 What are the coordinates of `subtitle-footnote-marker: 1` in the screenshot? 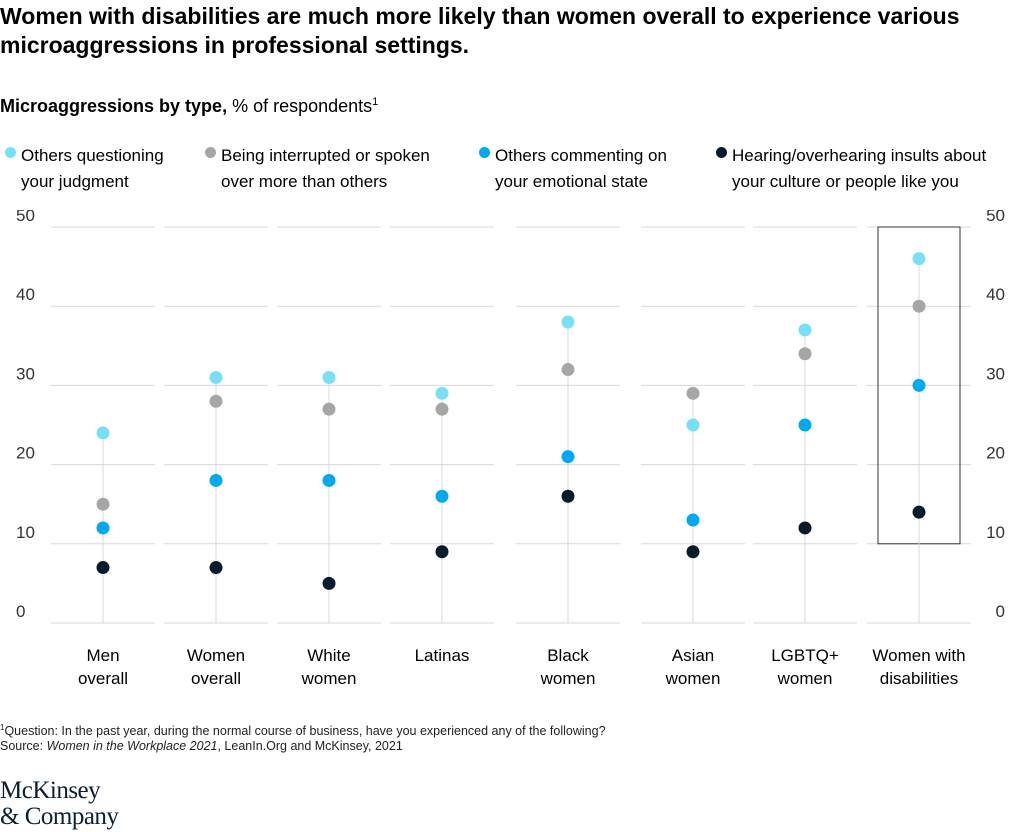 It's located at (375, 102).